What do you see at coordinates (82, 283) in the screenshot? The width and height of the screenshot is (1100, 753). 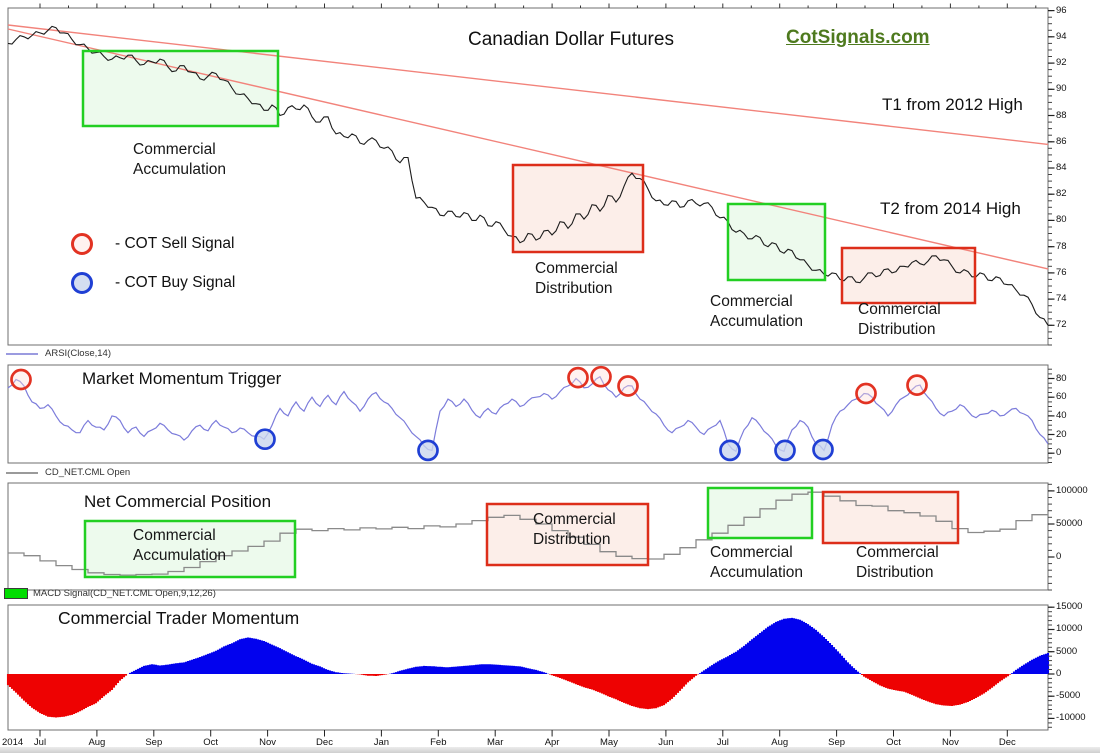 I see `legend-buy-circle-icon` at bounding box center [82, 283].